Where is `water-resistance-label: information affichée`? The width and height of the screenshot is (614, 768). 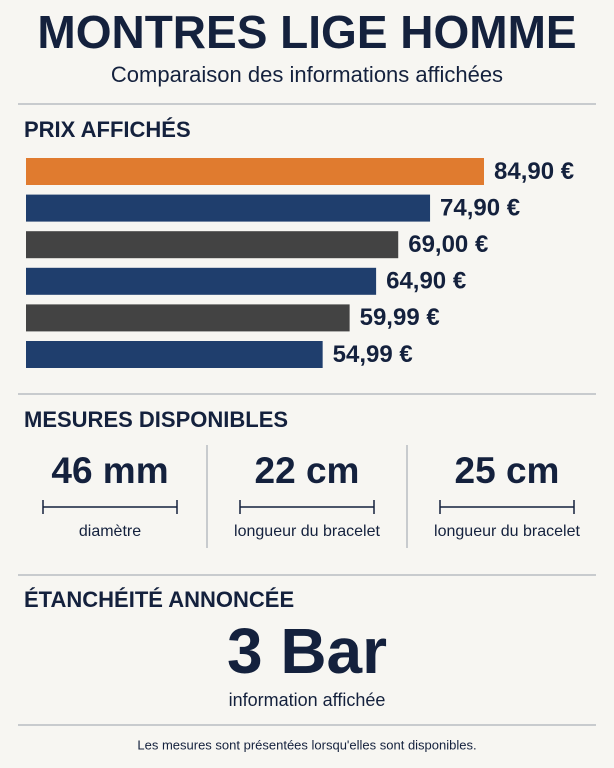
water-resistance-label: information affichée is located at coordinates (307, 700).